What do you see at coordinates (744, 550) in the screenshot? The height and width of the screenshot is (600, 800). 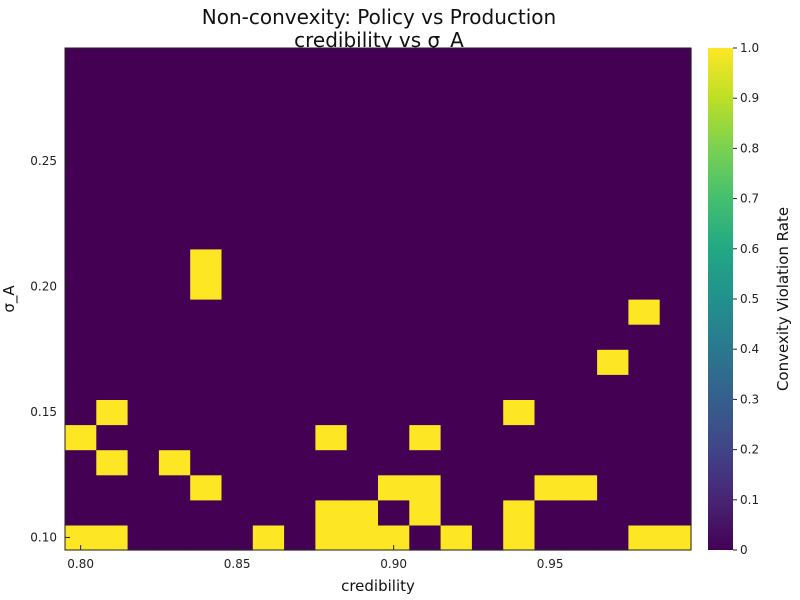 I see `colorbar-tick-label: 0` at bounding box center [744, 550].